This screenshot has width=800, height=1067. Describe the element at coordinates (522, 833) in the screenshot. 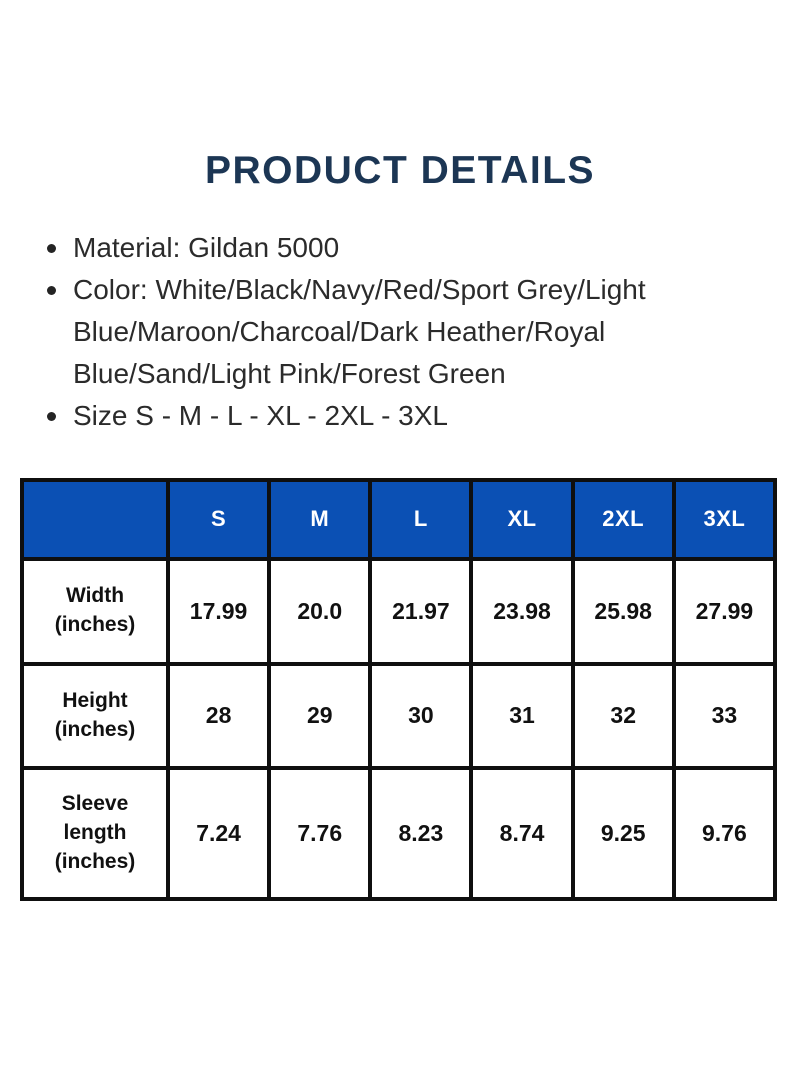

I see `sleeve-value-xl: 8.74` at that location.